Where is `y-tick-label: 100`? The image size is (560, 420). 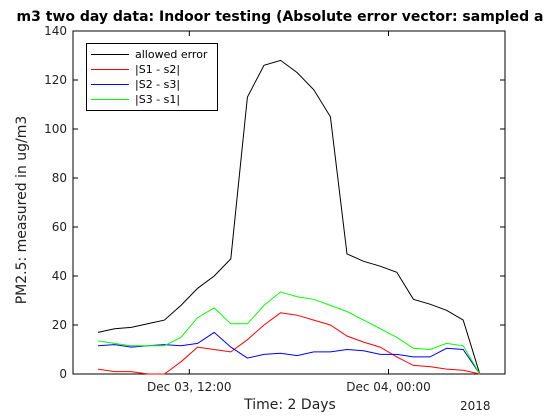
y-tick-label: 100 is located at coordinates (55, 129).